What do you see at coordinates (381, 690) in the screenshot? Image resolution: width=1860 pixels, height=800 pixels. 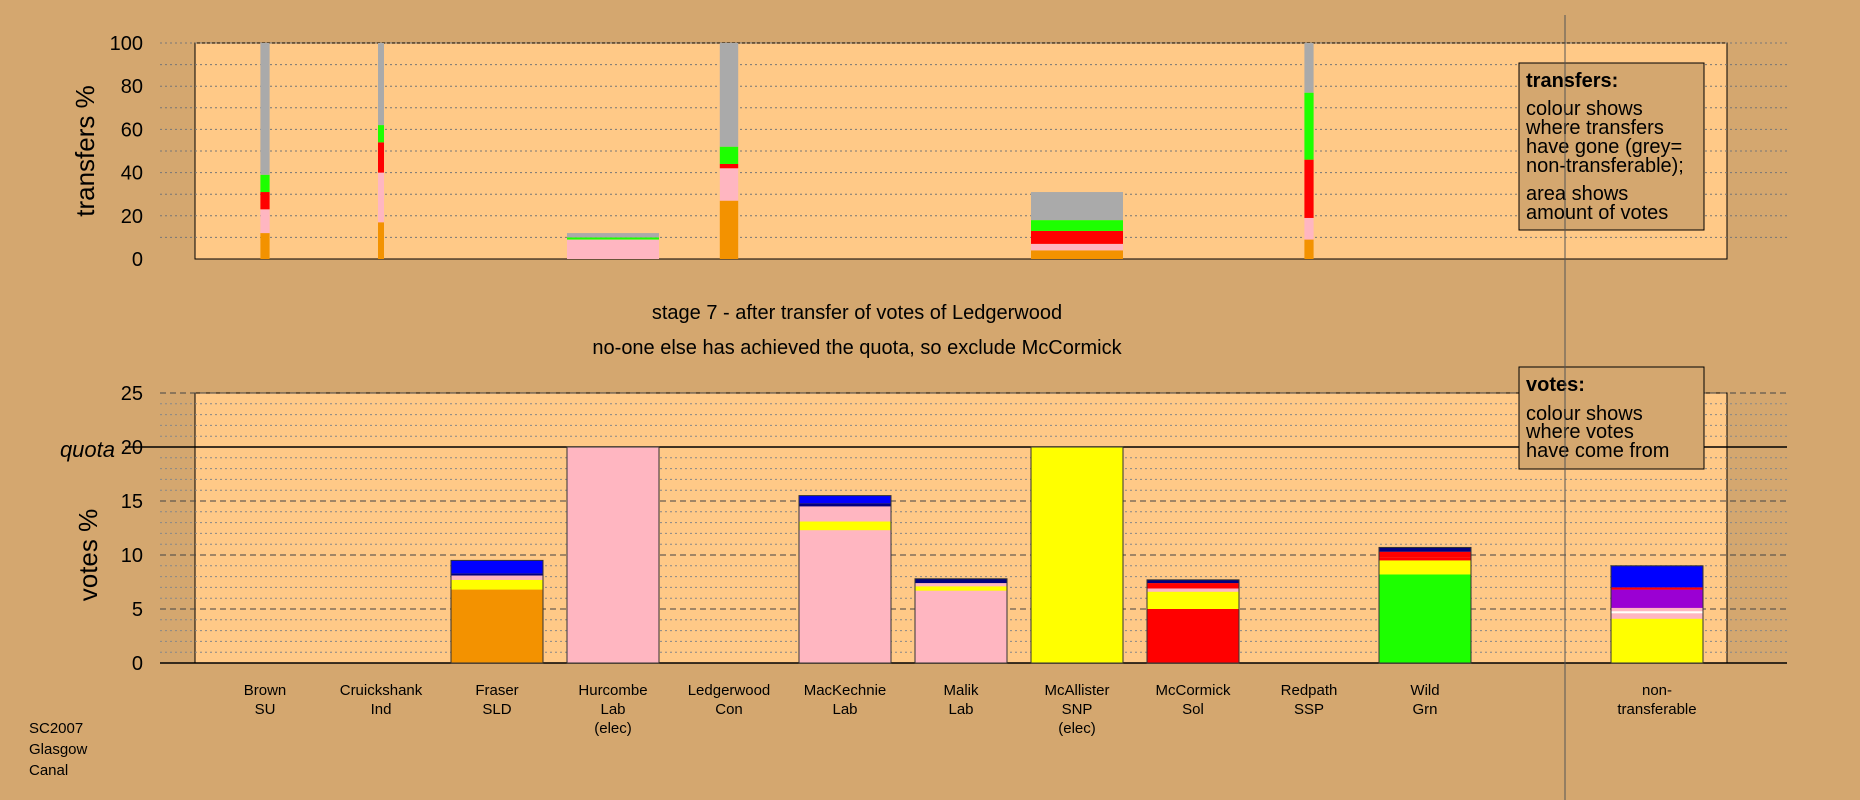 I see `candidate-label: Cruickshank` at bounding box center [381, 690].